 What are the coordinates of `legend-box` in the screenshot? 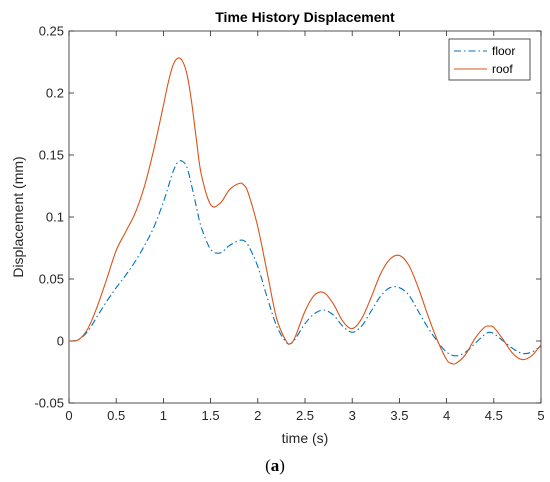 It's located at (489, 59).